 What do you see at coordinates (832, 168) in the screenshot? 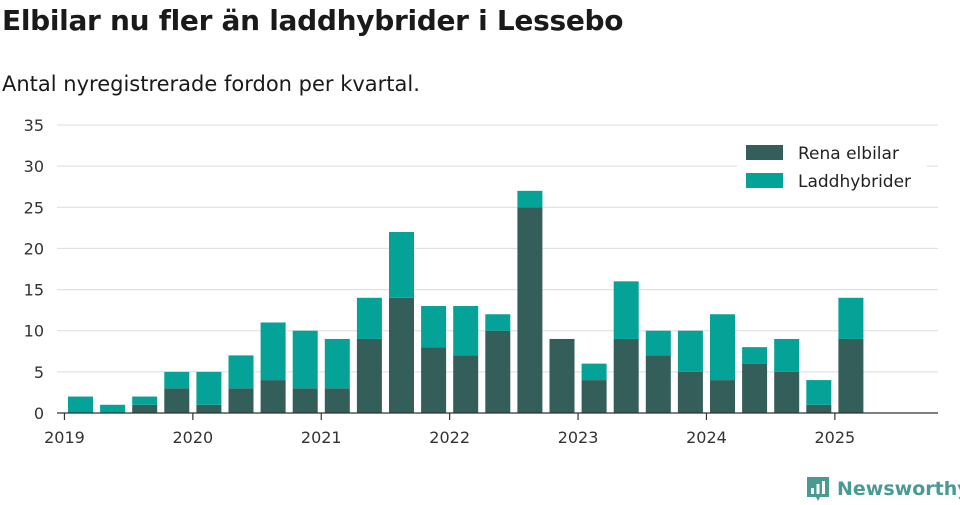
I see `legend: Rena elbilar Laddhybrider` at bounding box center [832, 168].